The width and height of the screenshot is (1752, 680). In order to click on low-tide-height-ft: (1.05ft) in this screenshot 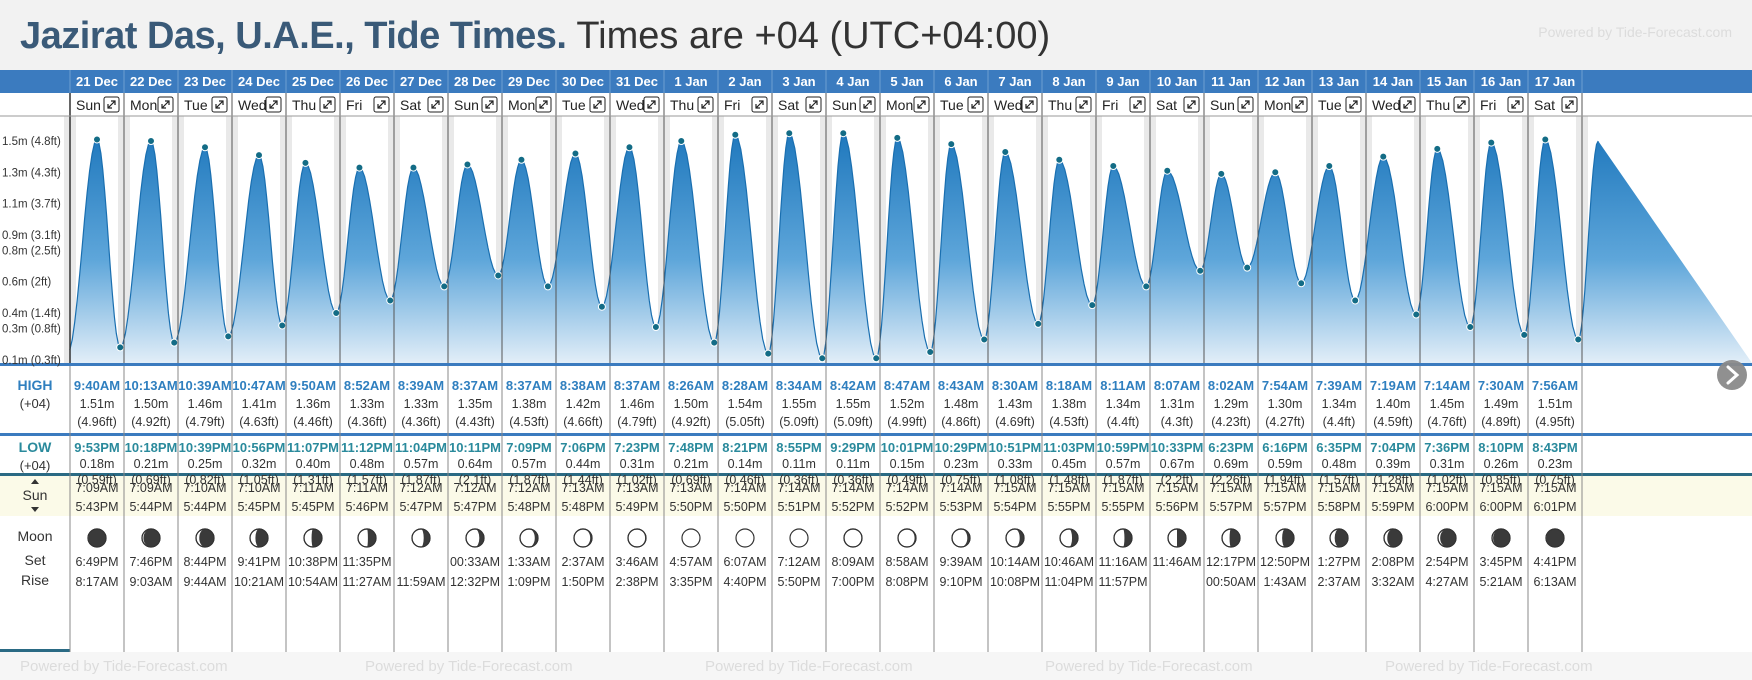, I will do `click(259, 480)`.